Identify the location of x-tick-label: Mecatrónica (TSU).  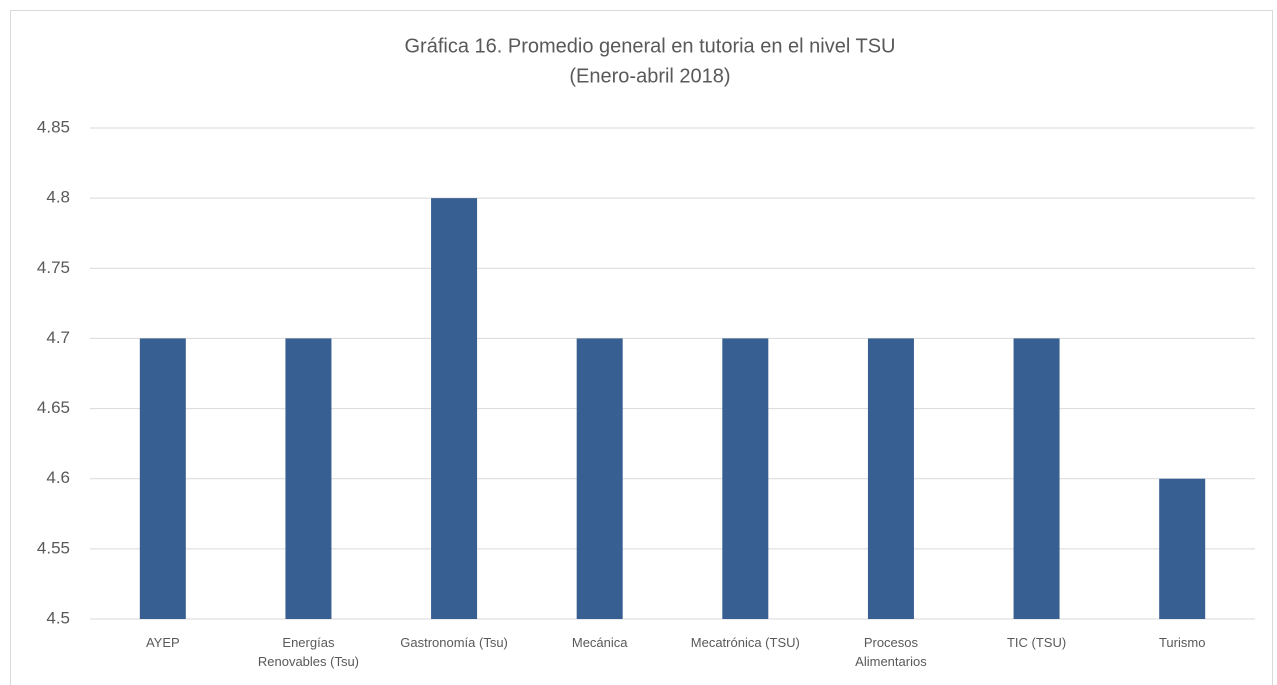
(745, 642).